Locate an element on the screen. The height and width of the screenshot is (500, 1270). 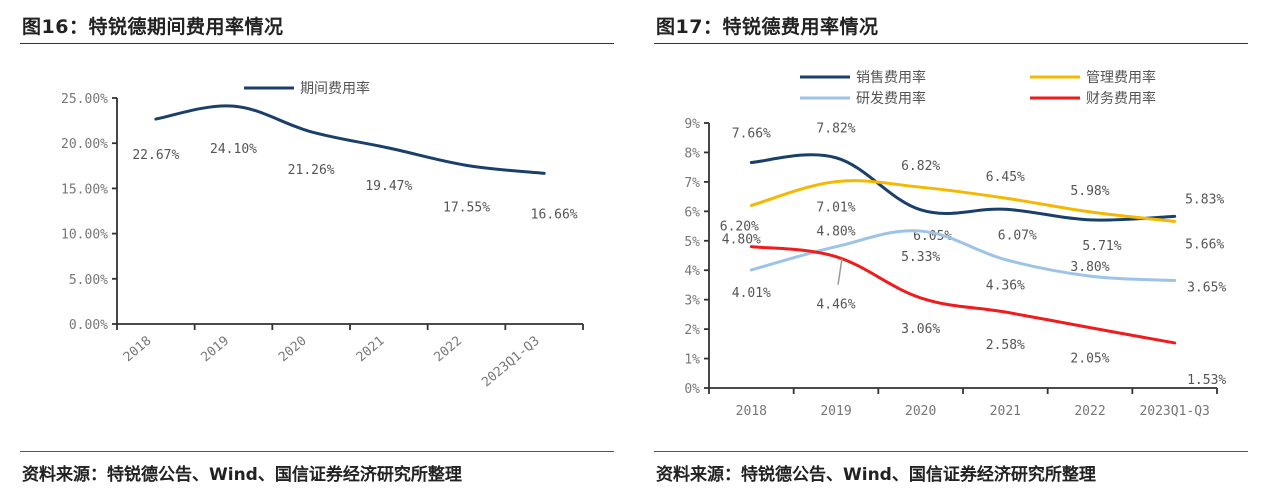
data-label: 2.05% is located at coordinates (1089, 359).